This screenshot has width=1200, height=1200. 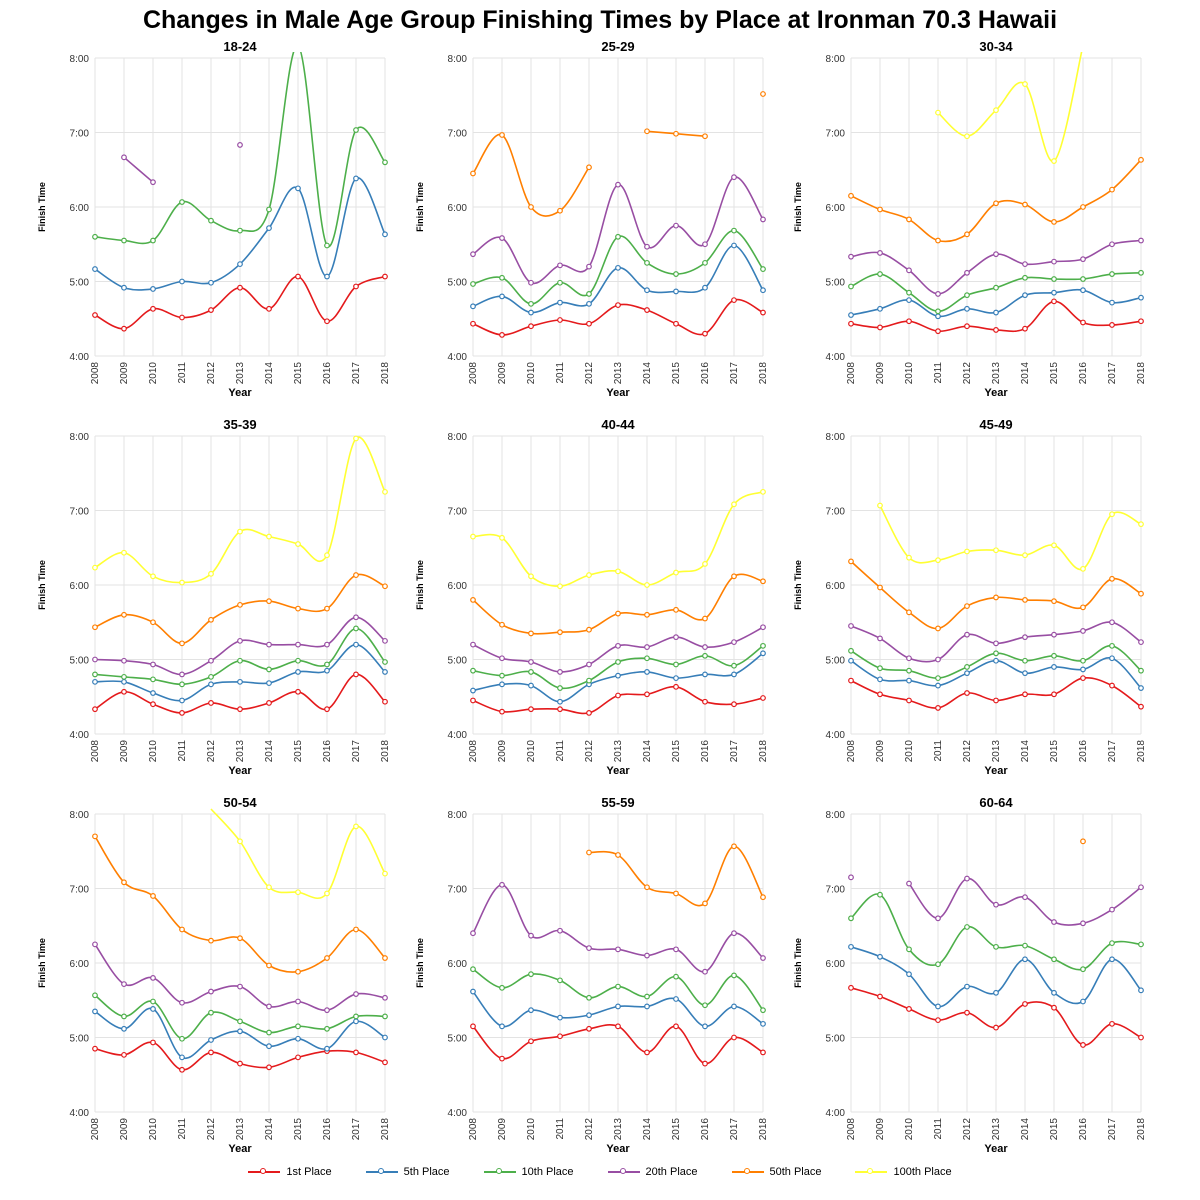 What do you see at coordinates (618, 424) in the screenshot?
I see `panel-title: 40-44` at bounding box center [618, 424].